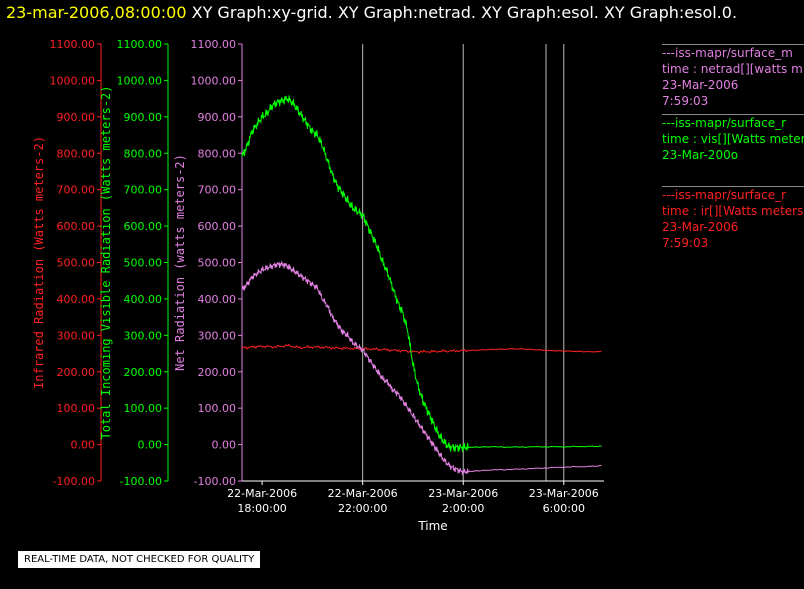  I want to click on y-tick-label-netrad: 100.00, so click(217, 408).